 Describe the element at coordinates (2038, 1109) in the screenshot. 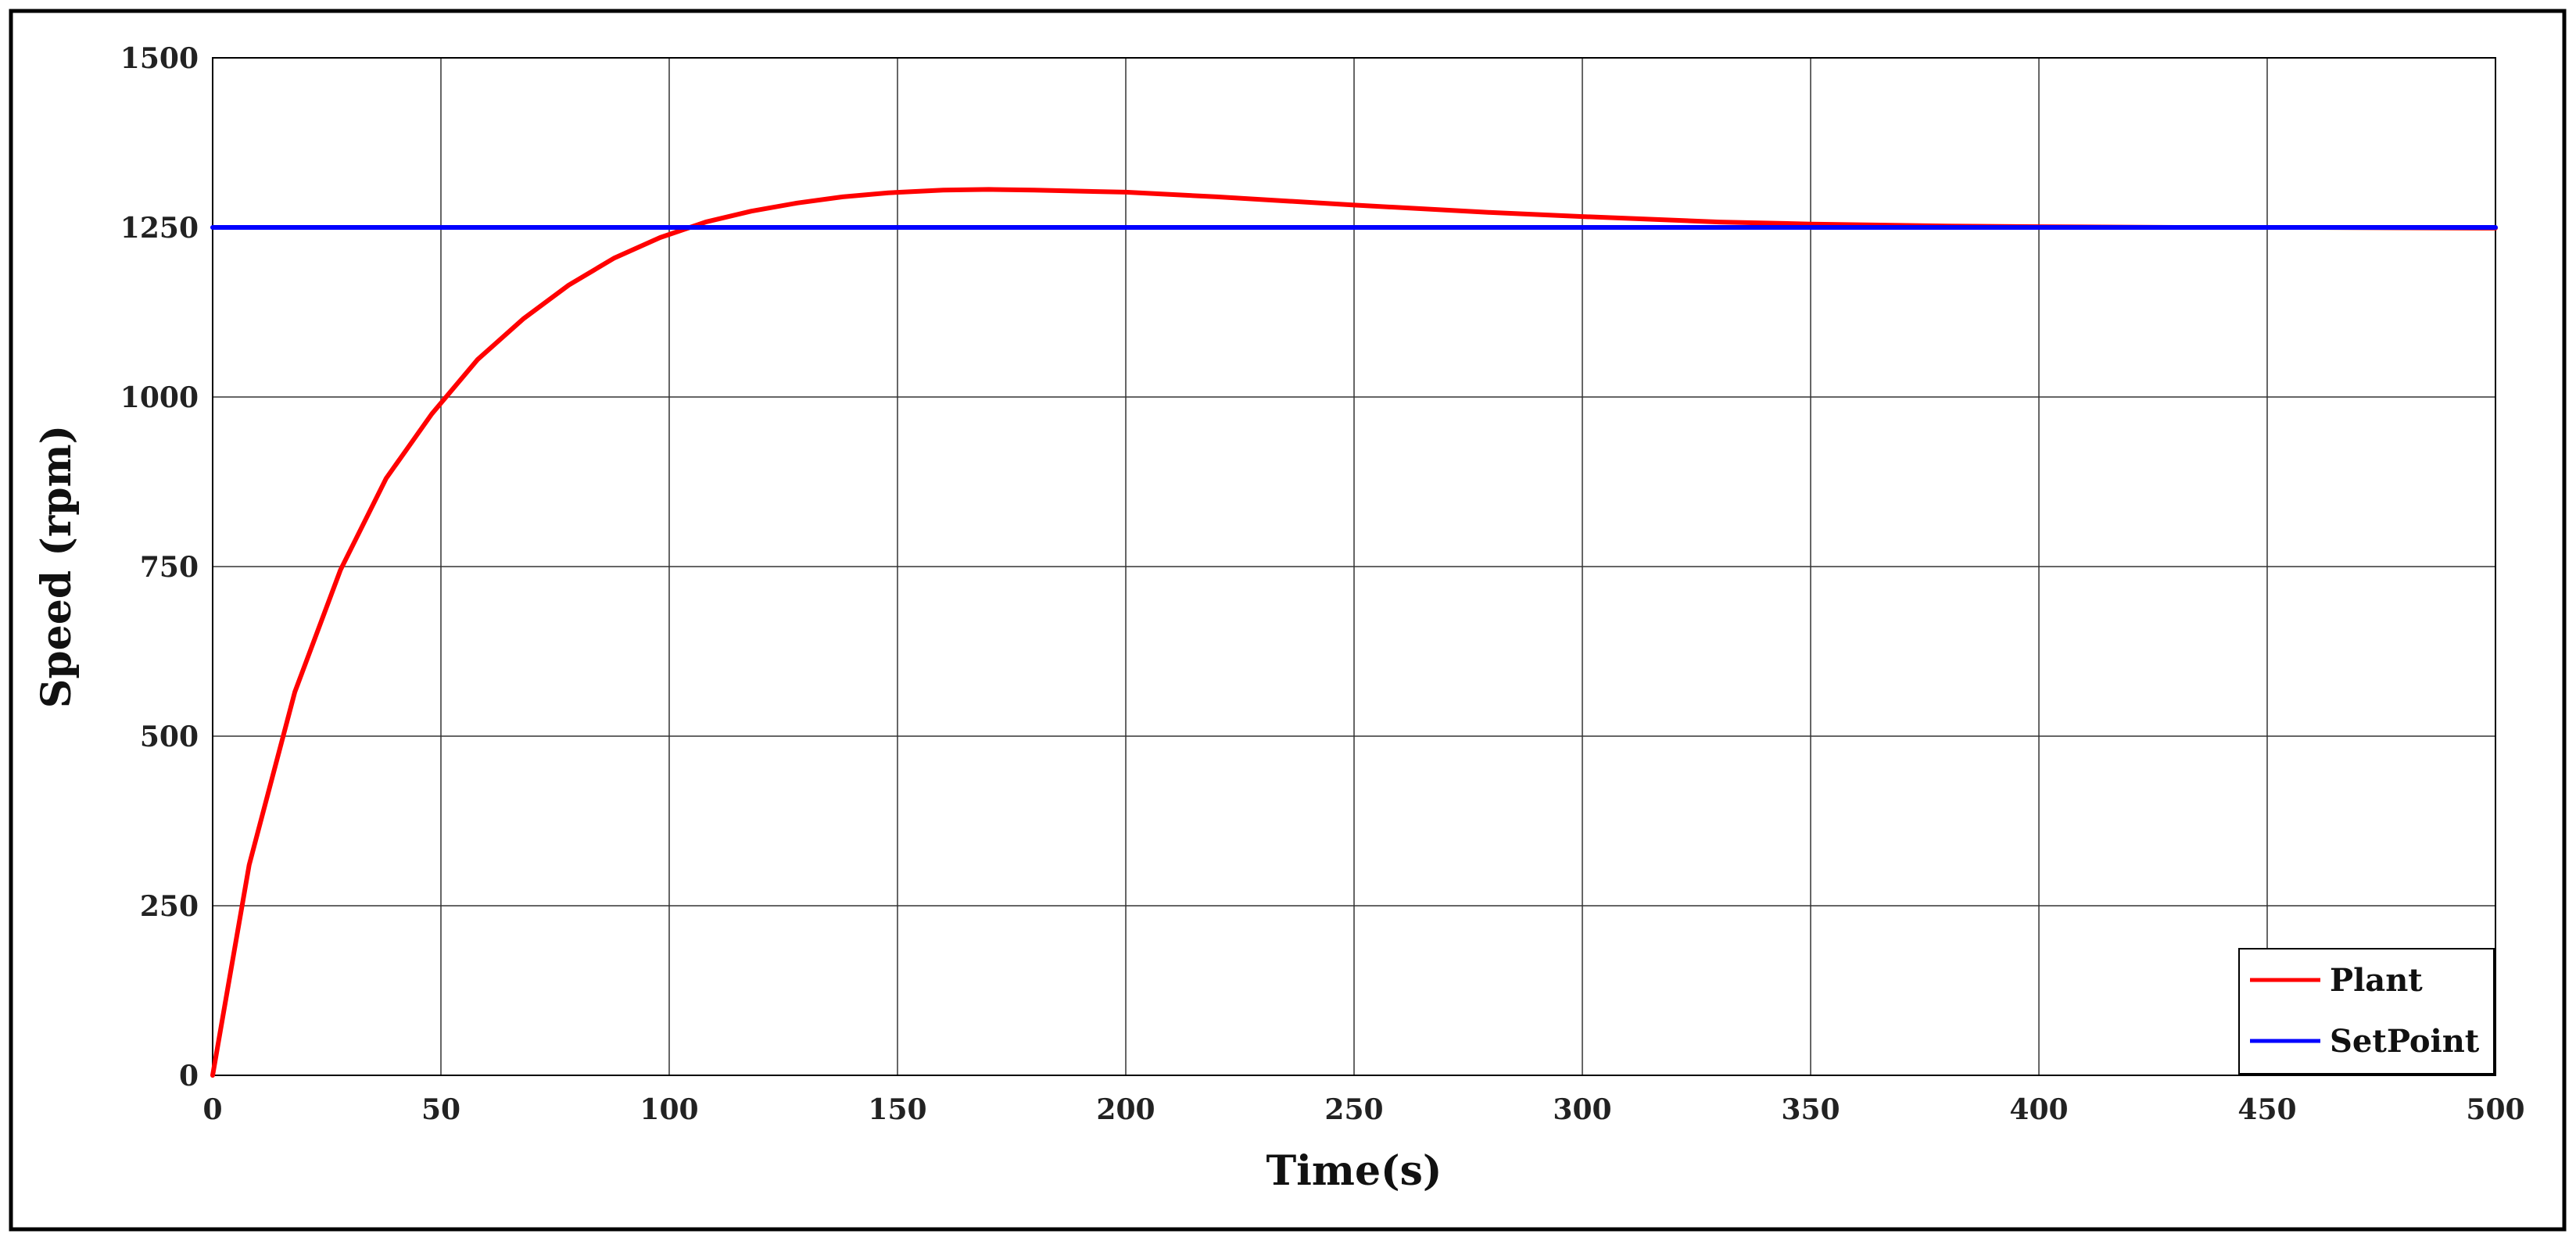

I see `x-tick-label: 400` at that location.